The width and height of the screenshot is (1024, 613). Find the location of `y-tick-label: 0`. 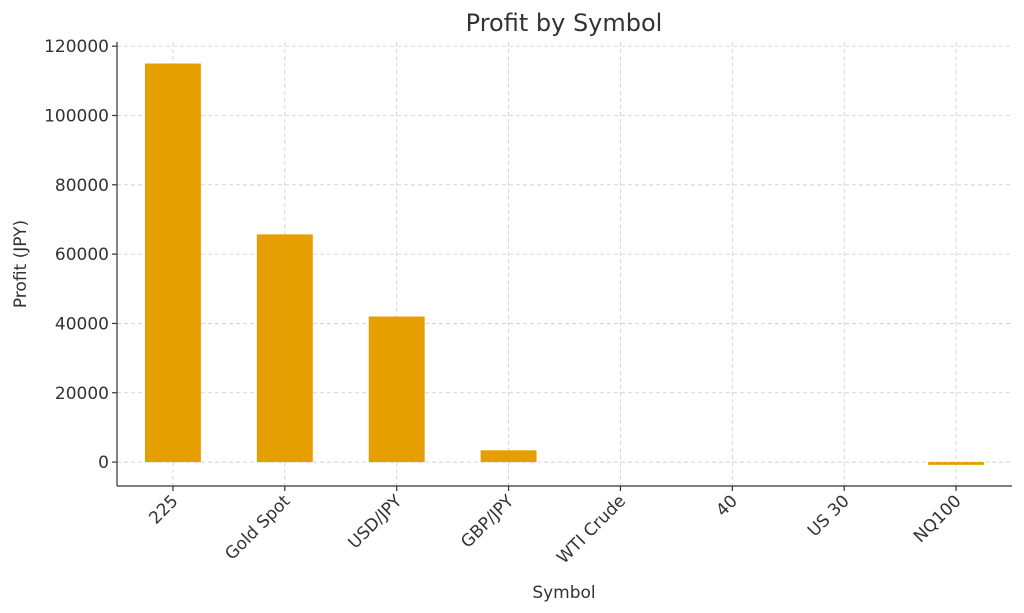

y-tick-label: 0 is located at coordinates (103, 463).